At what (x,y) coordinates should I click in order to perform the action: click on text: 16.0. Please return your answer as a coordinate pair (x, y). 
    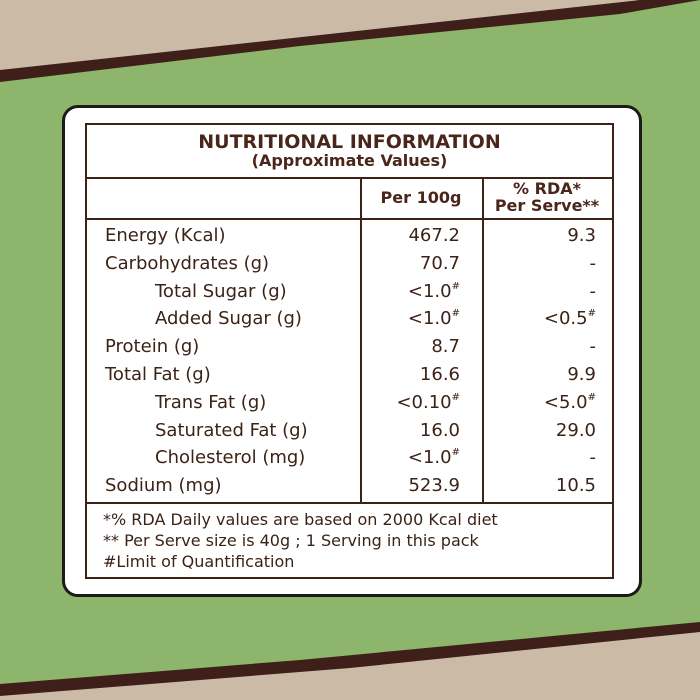
    Looking at the image, I should click on (439, 430).